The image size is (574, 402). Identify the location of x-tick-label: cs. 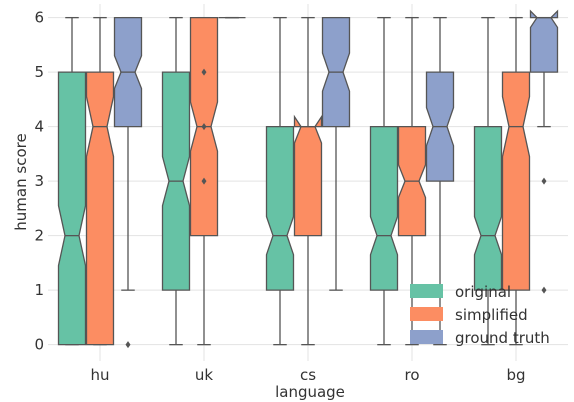
(308, 375).